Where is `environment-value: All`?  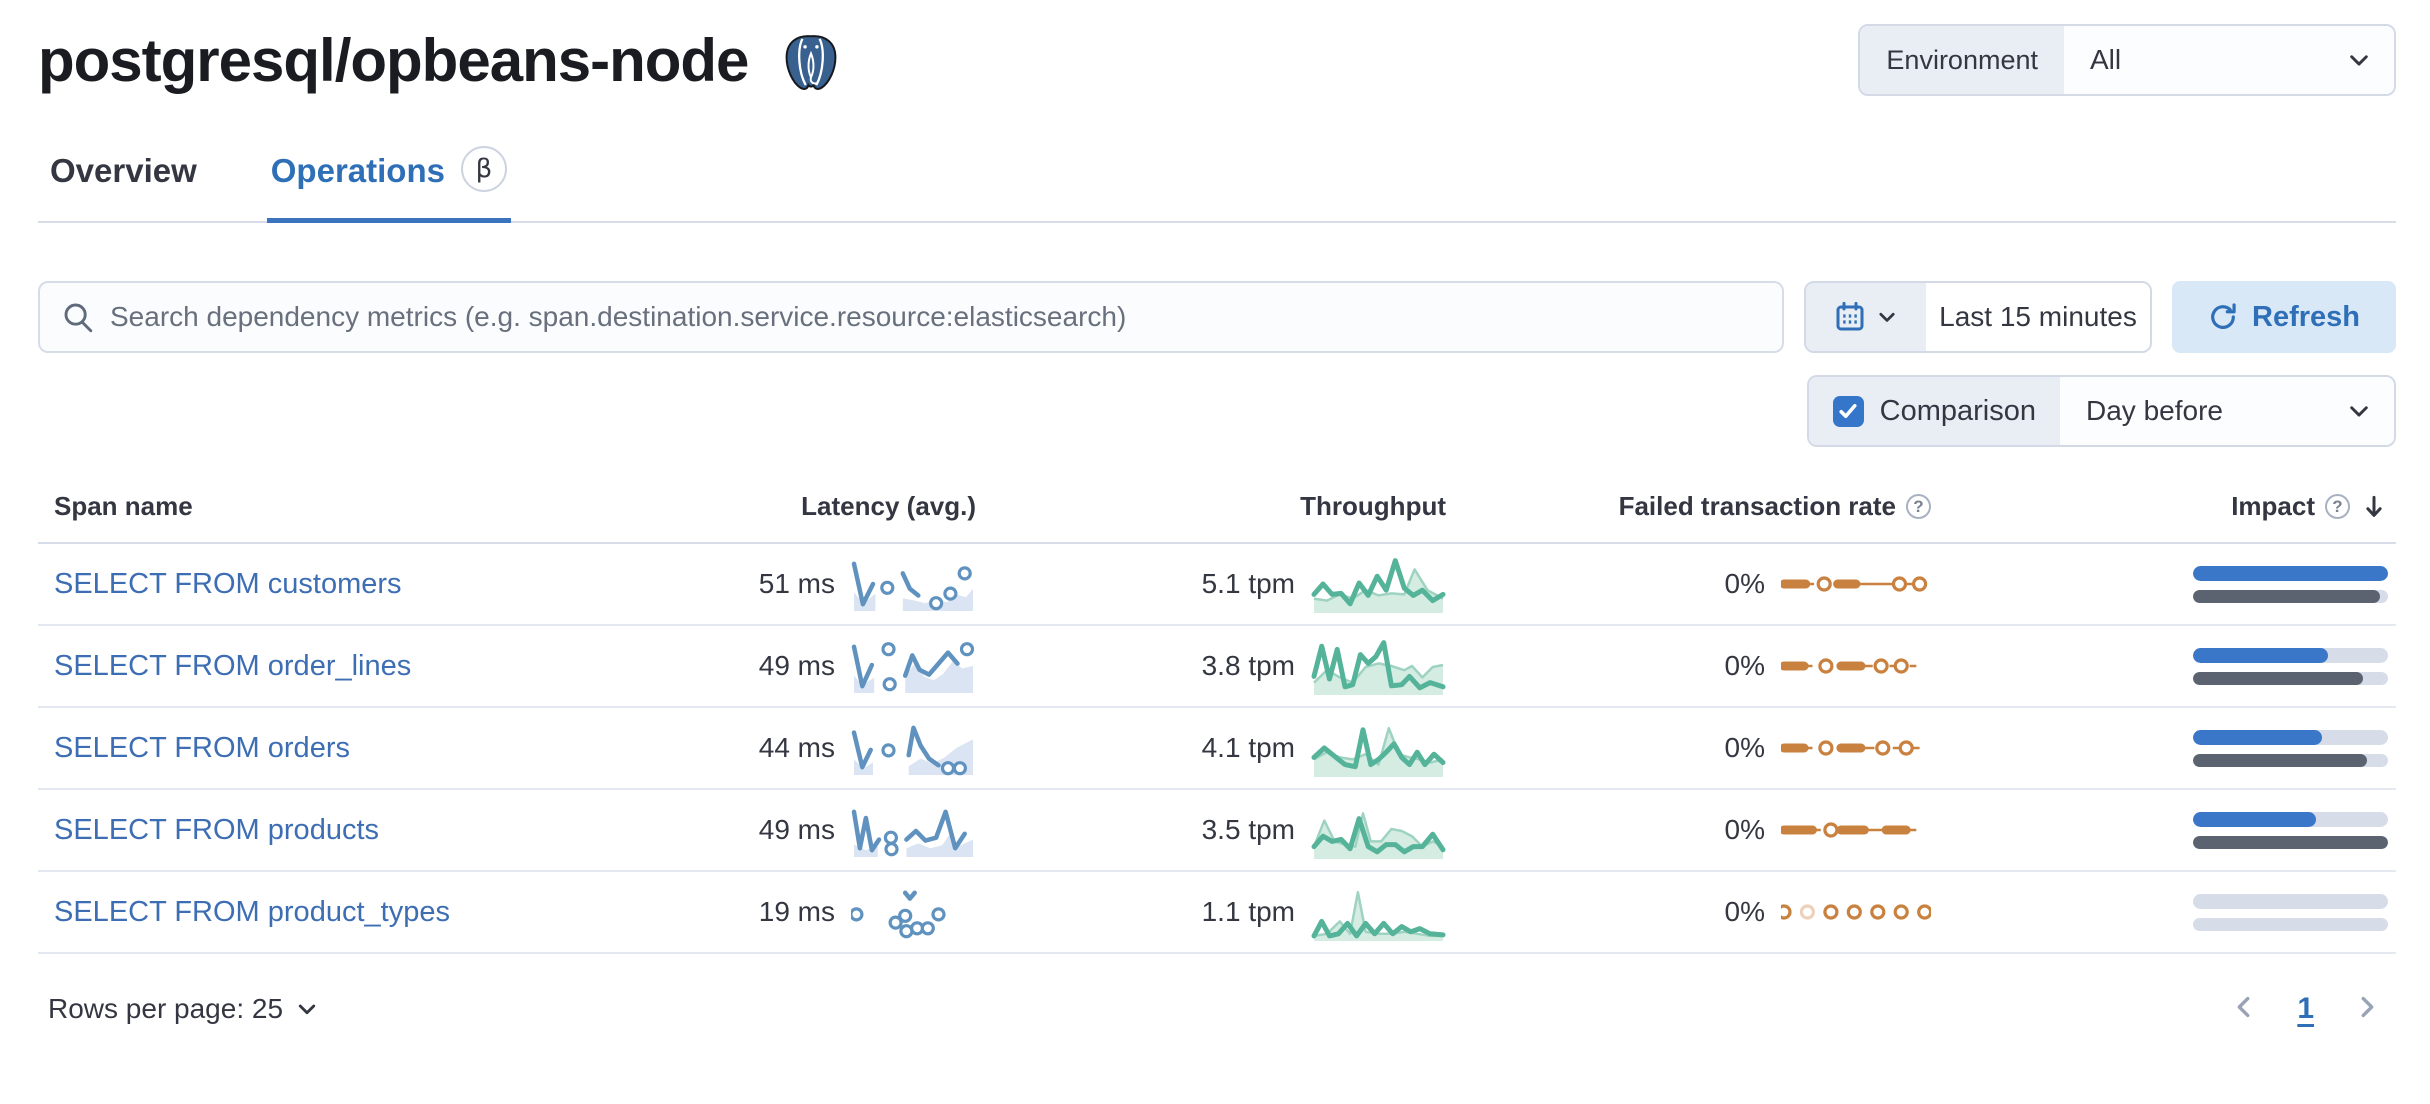 environment-value: All is located at coordinates (2229, 60).